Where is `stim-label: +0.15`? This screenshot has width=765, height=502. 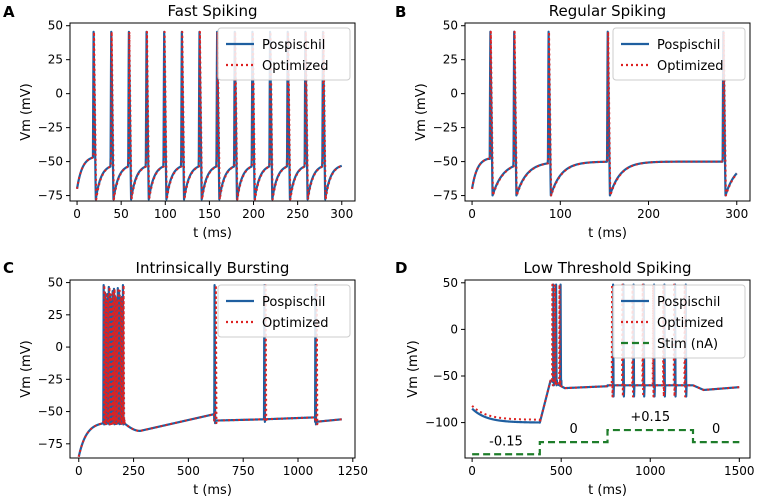
stim-label: +0.15 is located at coordinates (650, 417).